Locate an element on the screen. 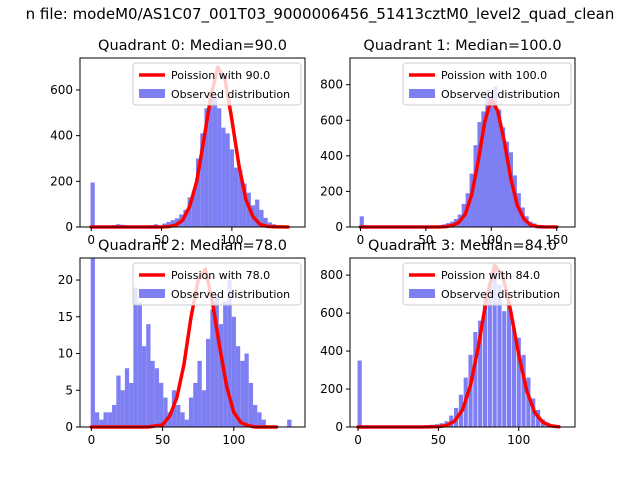  legend-label-curve: Poission with 90.0 is located at coordinates (220, 75).